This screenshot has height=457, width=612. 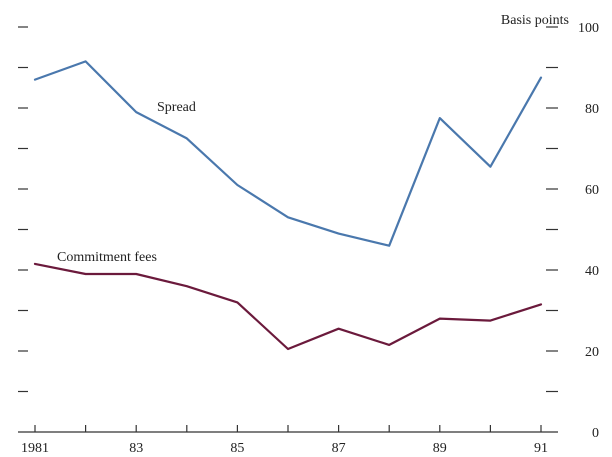 I want to click on x-tick-label: 83, so click(x=136, y=448).